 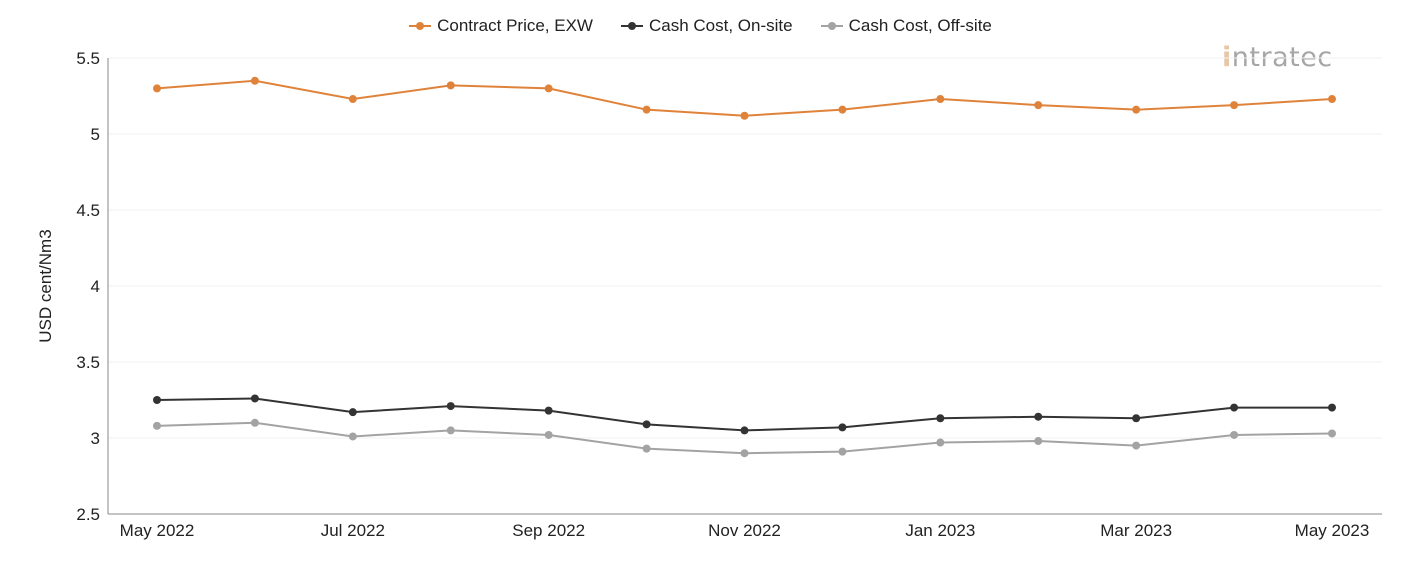 What do you see at coordinates (95, 286) in the screenshot?
I see `y-tick-label: 4` at bounding box center [95, 286].